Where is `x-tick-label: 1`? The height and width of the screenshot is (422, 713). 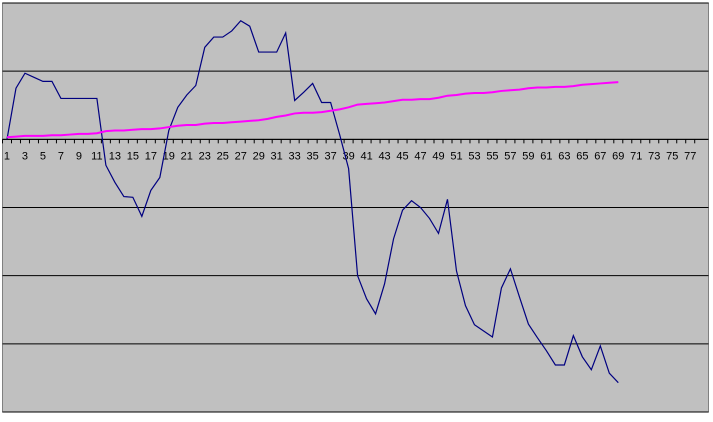
x-tick-label: 1 is located at coordinates (7, 156).